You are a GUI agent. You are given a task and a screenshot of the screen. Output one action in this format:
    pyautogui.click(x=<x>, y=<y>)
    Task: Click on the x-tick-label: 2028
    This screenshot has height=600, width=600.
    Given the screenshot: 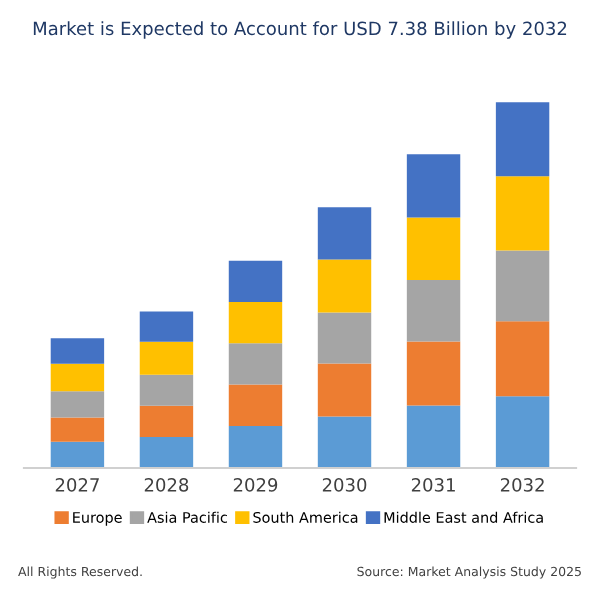 What is the action you would take?
    pyautogui.click(x=166, y=485)
    